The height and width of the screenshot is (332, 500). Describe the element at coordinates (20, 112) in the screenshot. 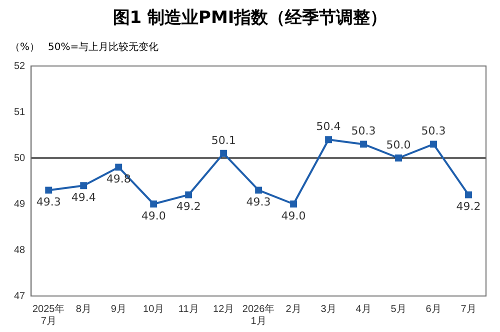

I see `y-tick-label: 51` at that location.